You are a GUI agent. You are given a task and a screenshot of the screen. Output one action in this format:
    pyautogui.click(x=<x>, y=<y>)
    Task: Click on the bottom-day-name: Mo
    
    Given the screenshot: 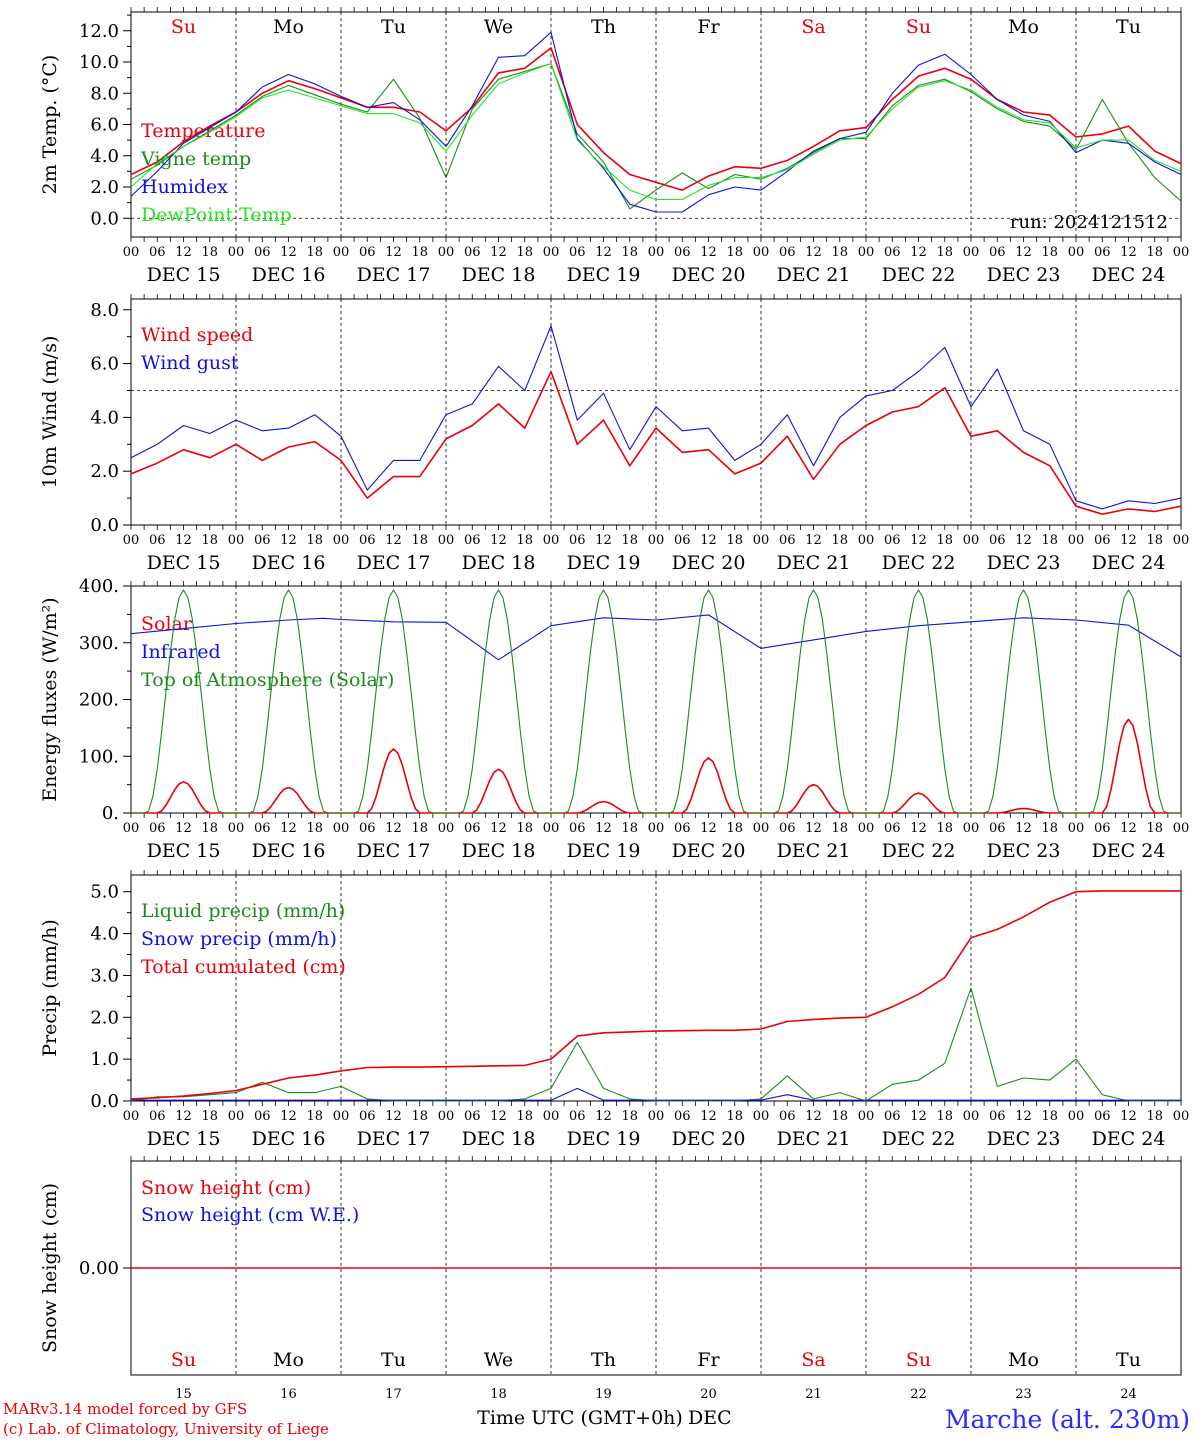 What is the action you would take?
    pyautogui.click(x=1023, y=1360)
    